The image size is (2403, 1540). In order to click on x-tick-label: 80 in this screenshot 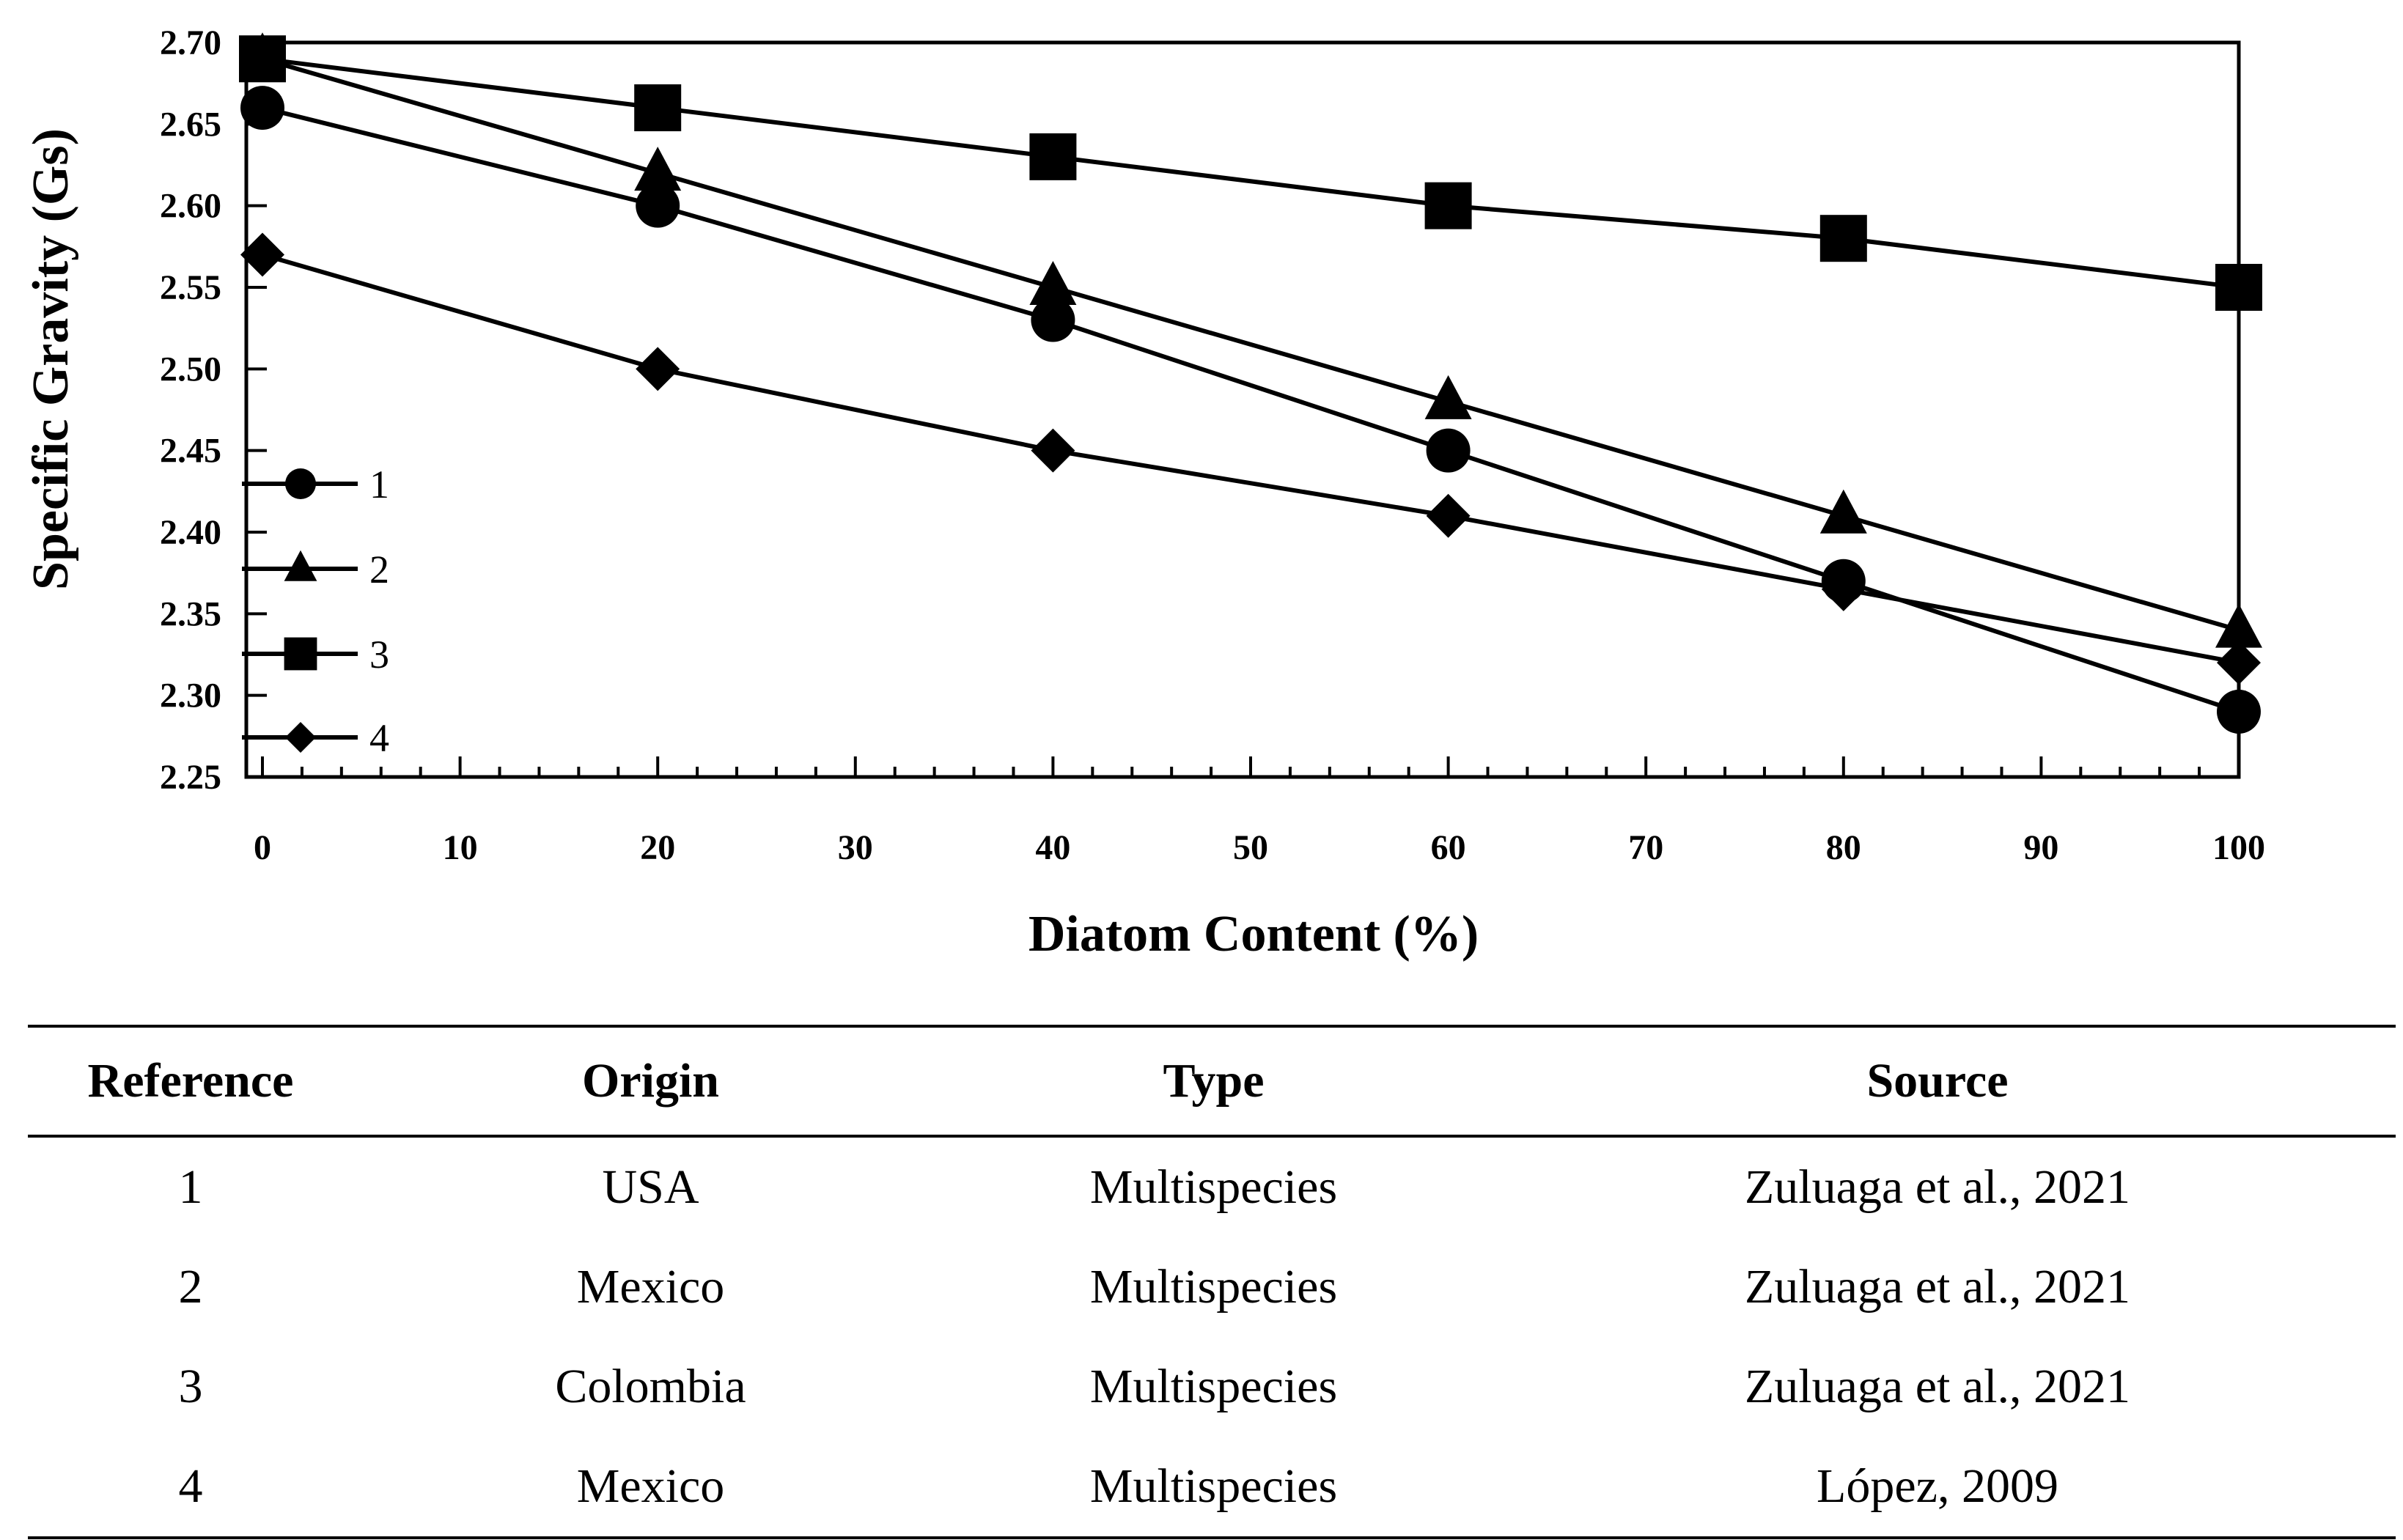, I will do `click(1844, 847)`.